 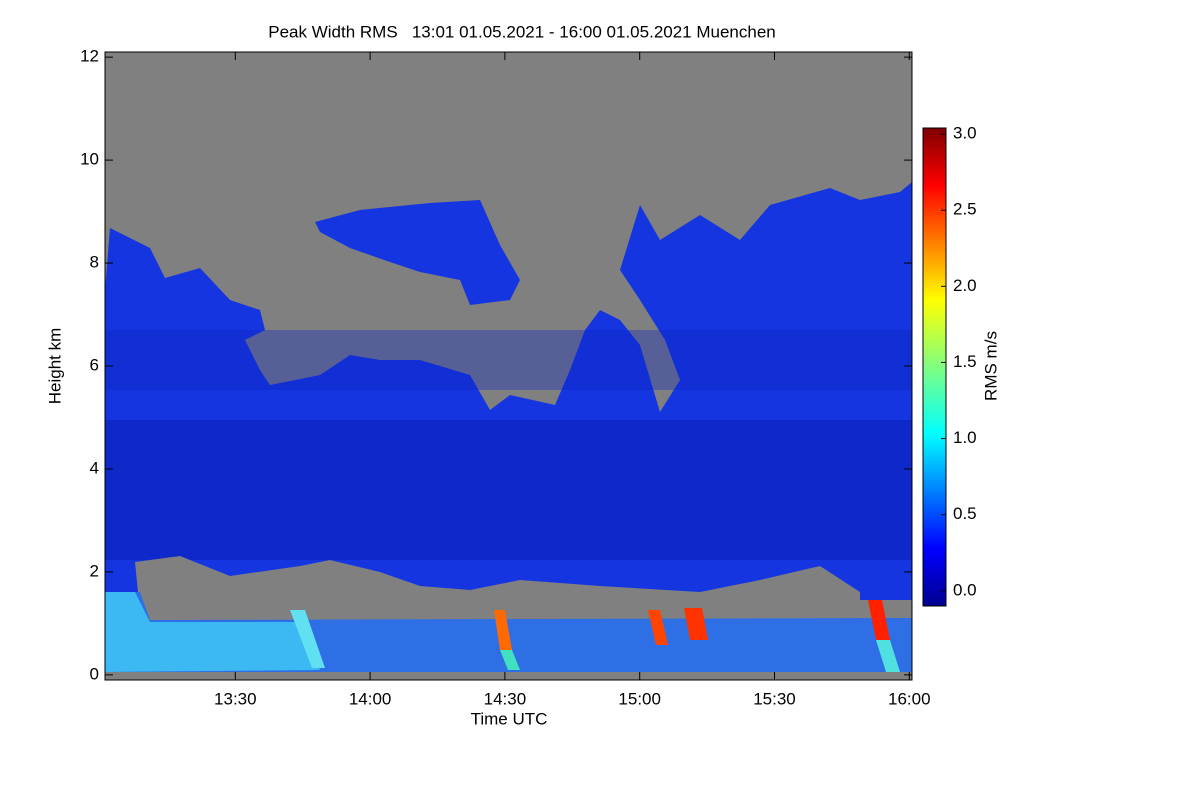 What do you see at coordinates (965, 285) in the screenshot?
I see `colorbar-tick-label: 2.0` at bounding box center [965, 285].